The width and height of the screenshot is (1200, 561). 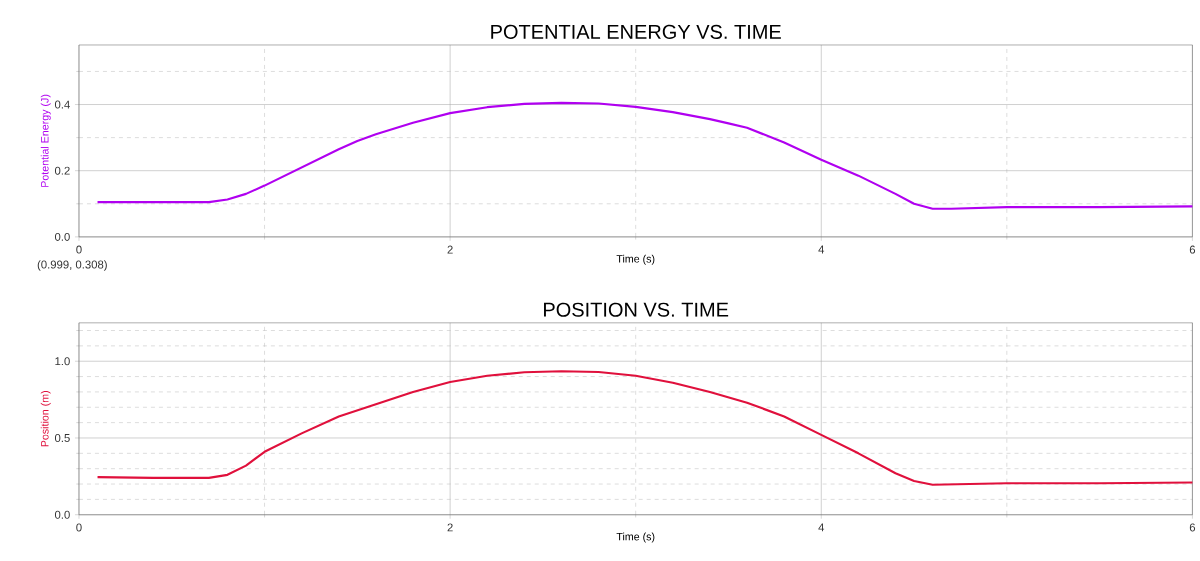 I want to click on y-tick-label: 0.2, so click(x=62, y=170).